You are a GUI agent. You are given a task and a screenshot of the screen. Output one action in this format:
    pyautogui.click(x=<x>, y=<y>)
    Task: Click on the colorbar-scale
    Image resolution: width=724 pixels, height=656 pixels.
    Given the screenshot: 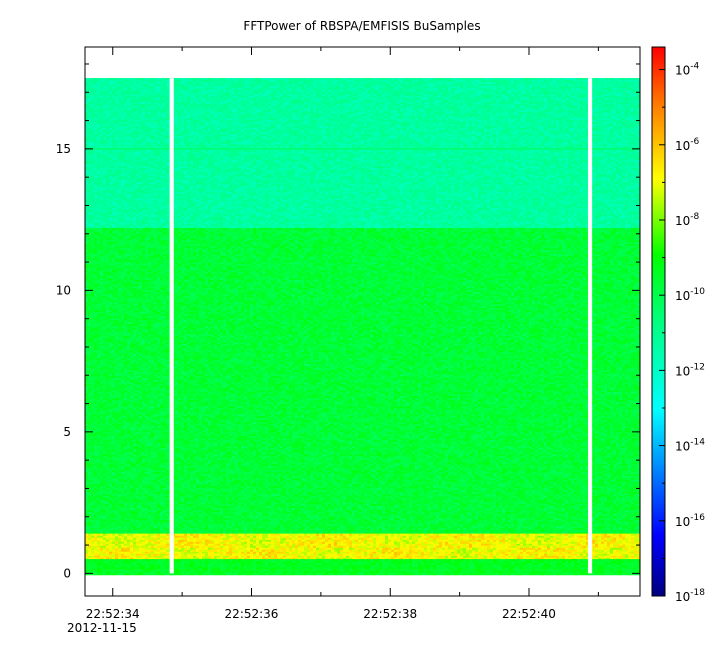 What is the action you would take?
    pyautogui.click(x=658, y=321)
    